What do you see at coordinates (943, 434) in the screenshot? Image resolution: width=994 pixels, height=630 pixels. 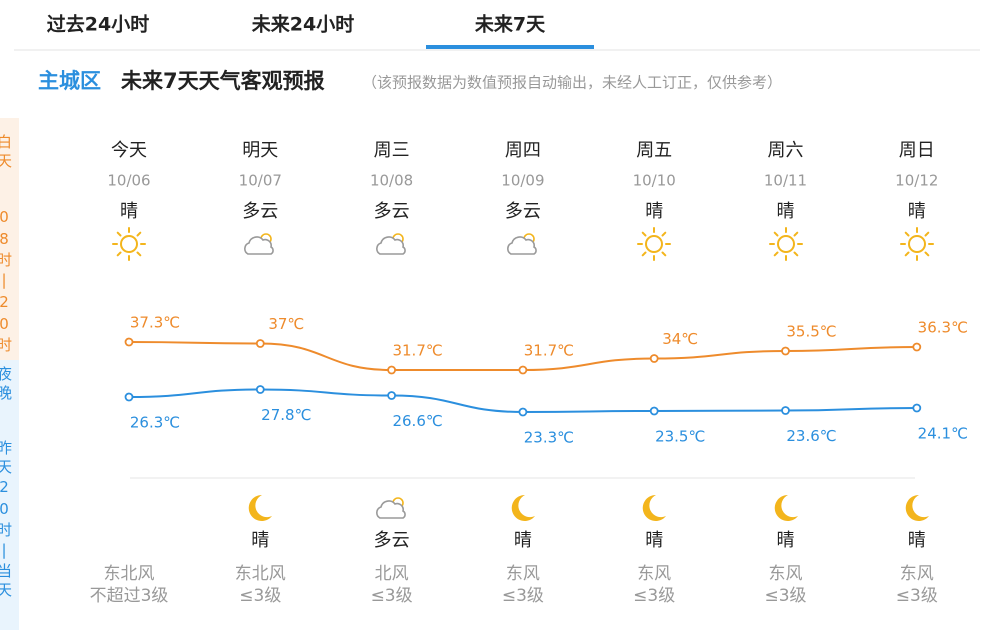 I see `temperature-label: 24.1℃` at bounding box center [943, 434].